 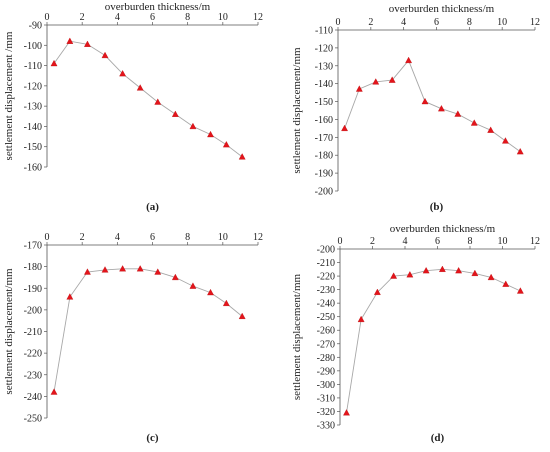 What do you see at coordinates (326, 331) in the screenshot?
I see `y-tick-label: -260` at bounding box center [326, 331].